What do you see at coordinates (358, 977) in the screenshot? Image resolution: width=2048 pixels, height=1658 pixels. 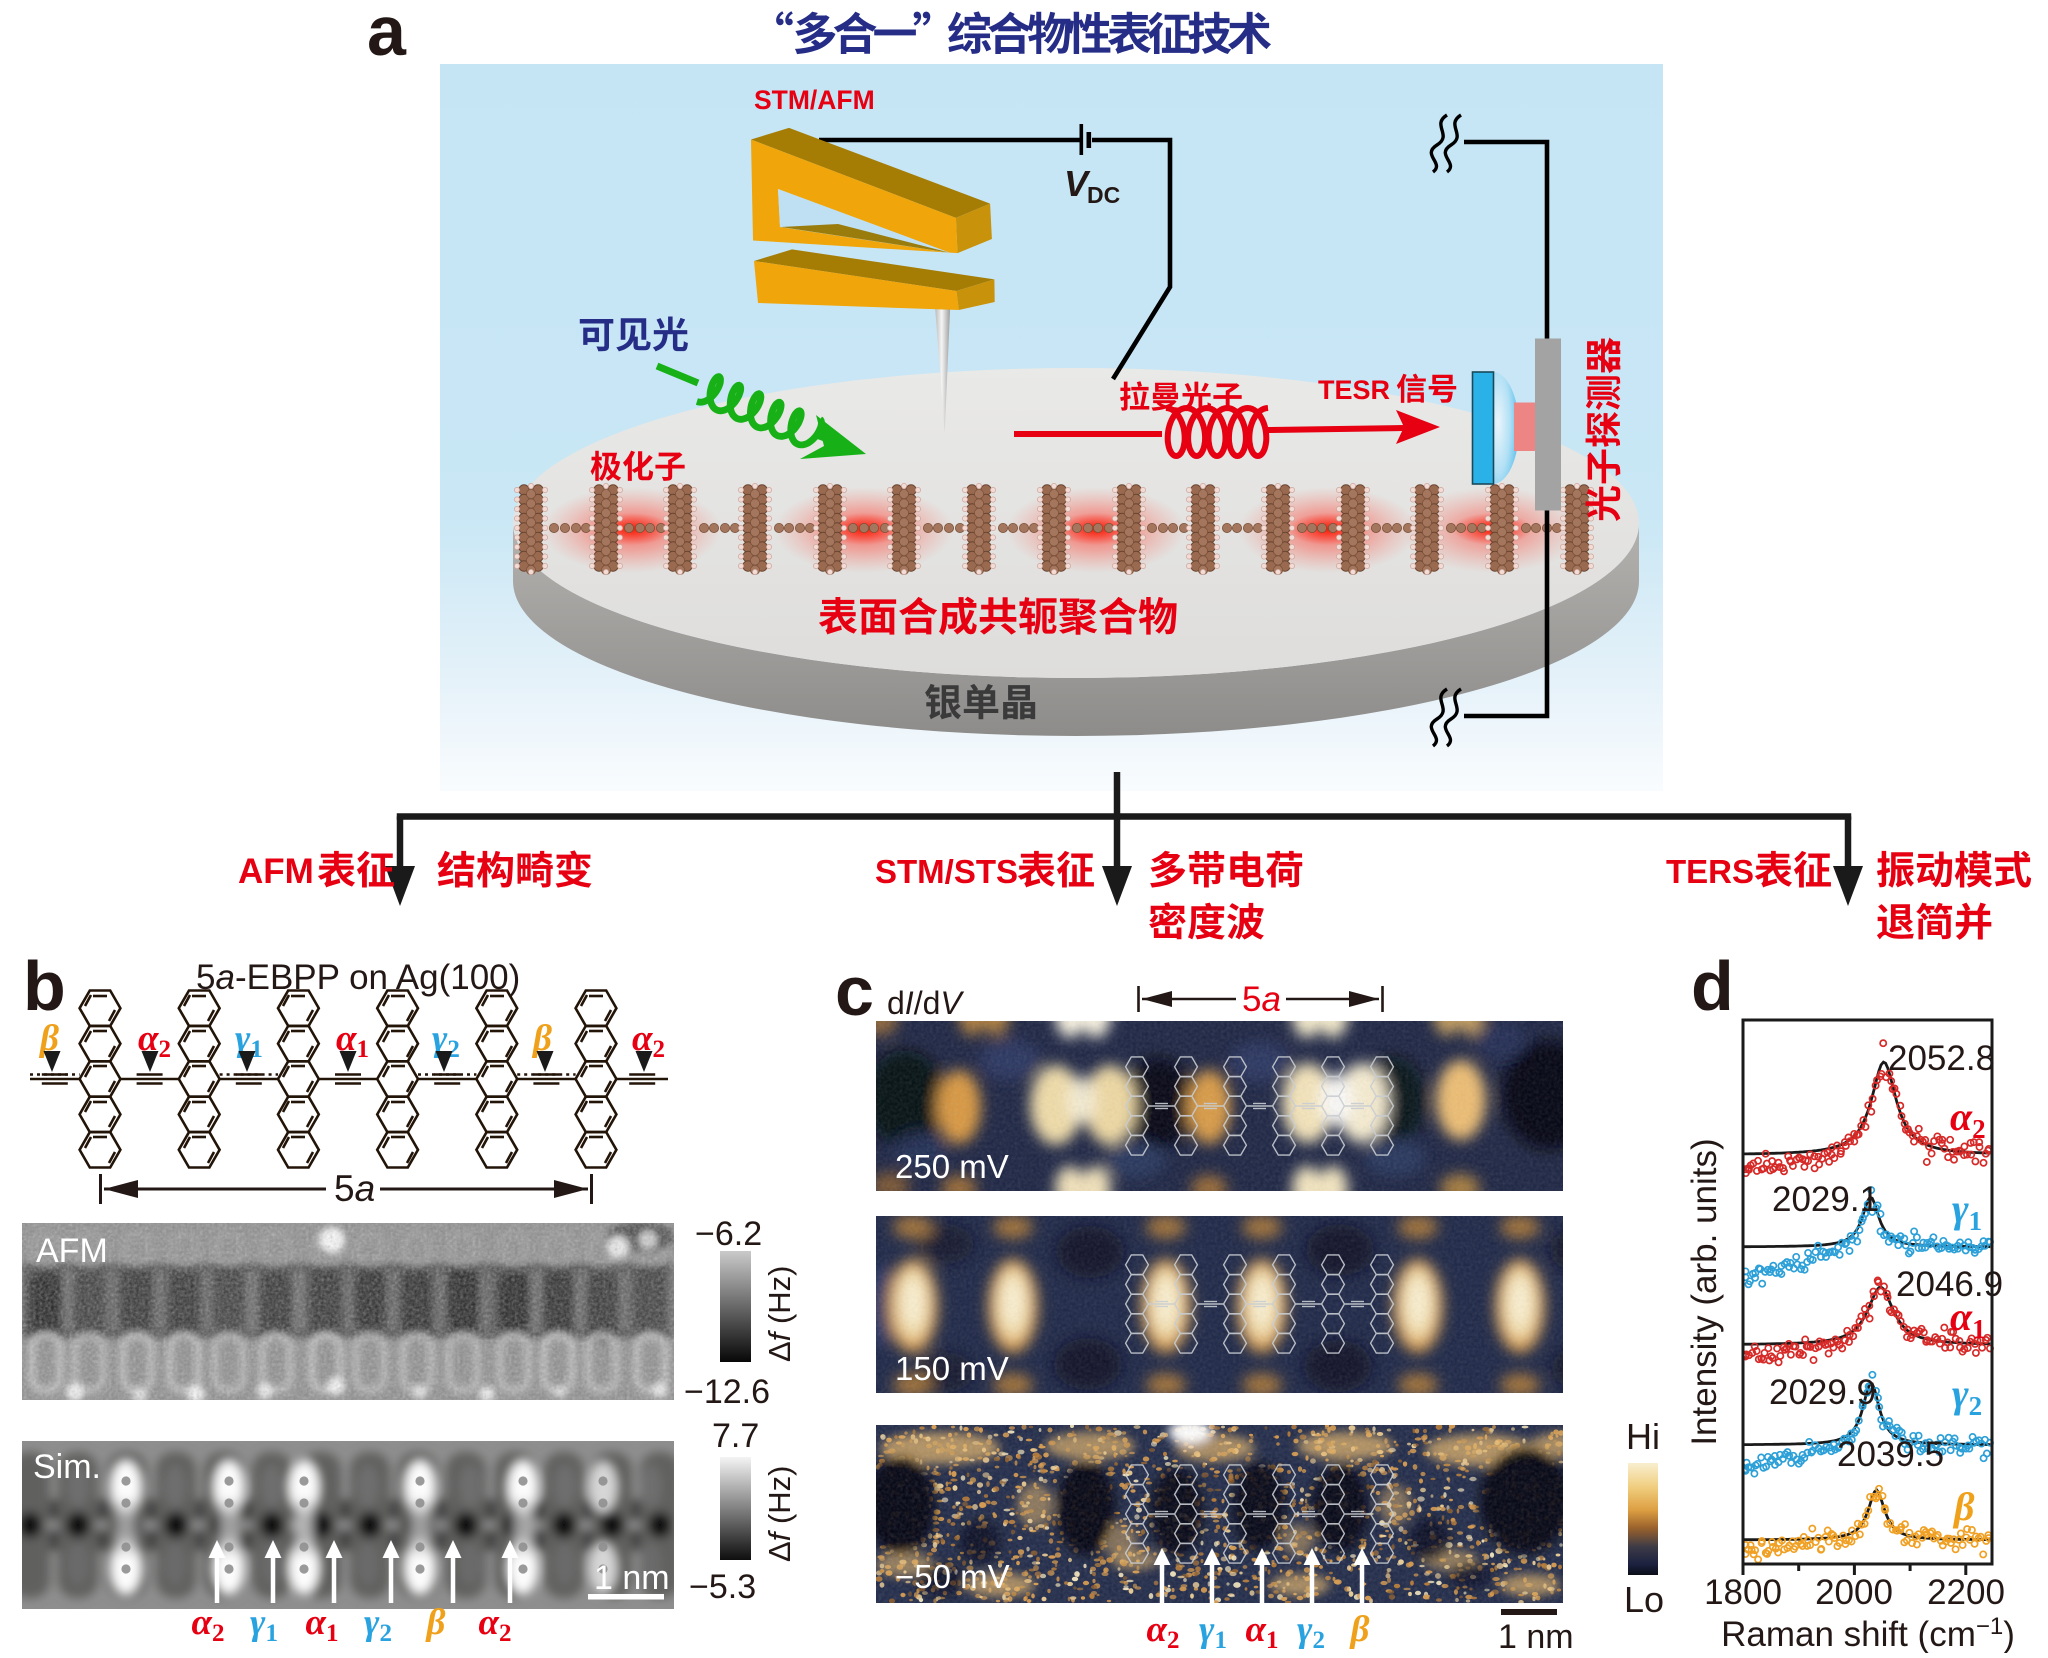 I see `svg-text: 5a-EBPP on Ag(100)` at bounding box center [358, 977].